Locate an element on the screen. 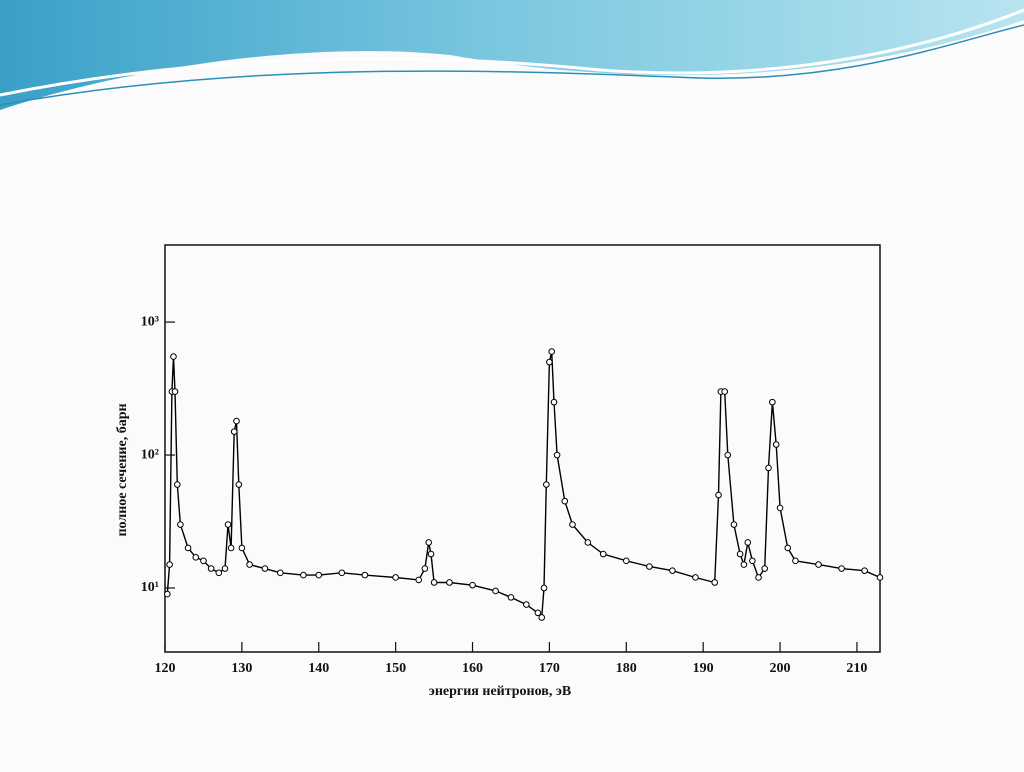  x-tick-label: 180 is located at coordinates (626, 668).